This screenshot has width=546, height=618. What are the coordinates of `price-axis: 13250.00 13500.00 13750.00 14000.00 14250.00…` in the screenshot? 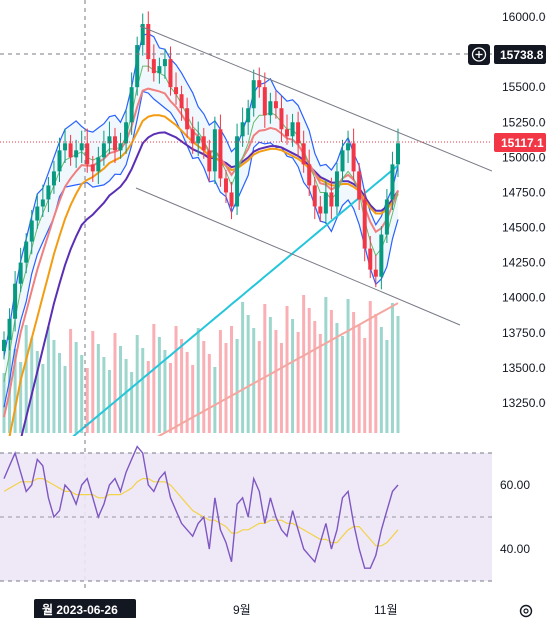 It's located at (524, 210).